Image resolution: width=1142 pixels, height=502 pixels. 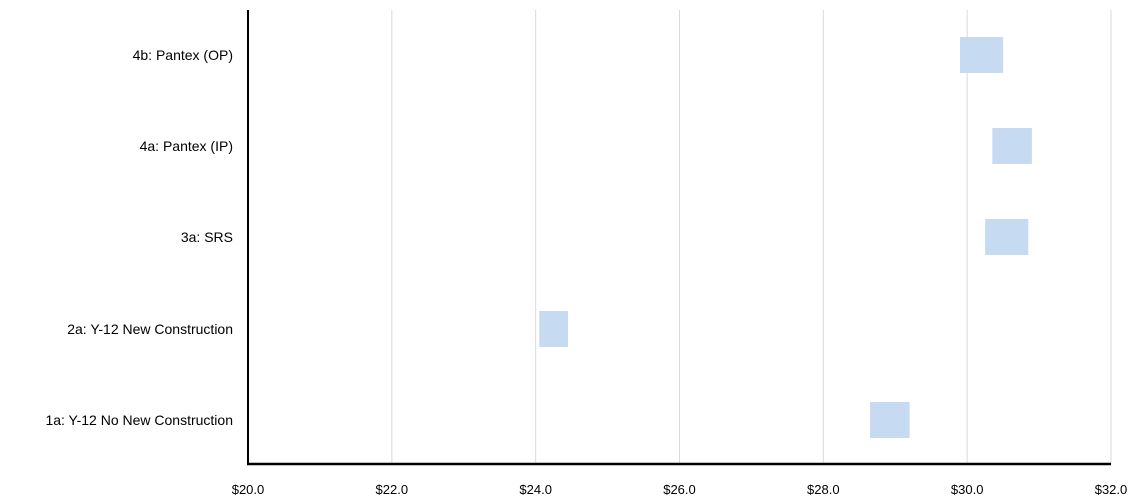 What do you see at coordinates (139, 420) in the screenshot?
I see `category-label: 1a: Y-12 No New Construction` at bounding box center [139, 420].